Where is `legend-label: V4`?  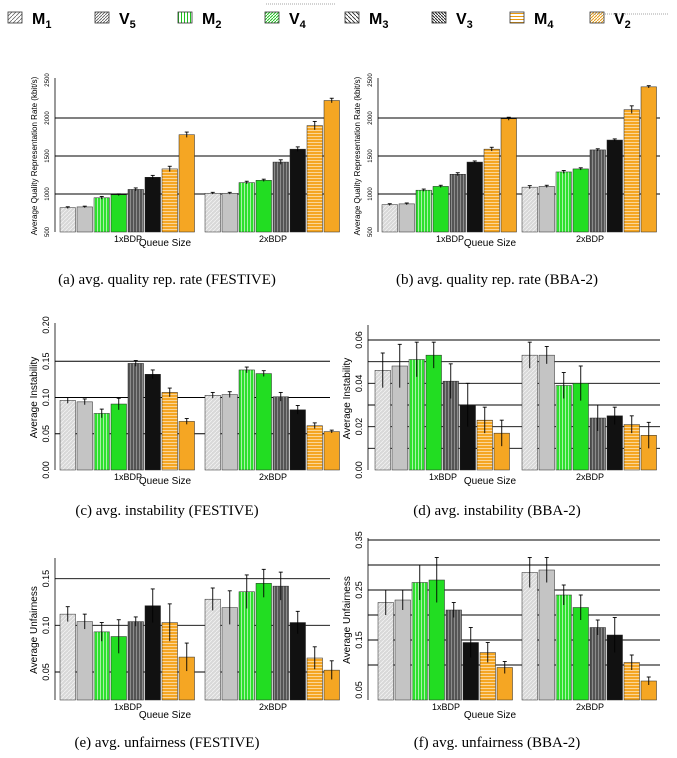 legend-label: V4 is located at coordinates (298, 21).